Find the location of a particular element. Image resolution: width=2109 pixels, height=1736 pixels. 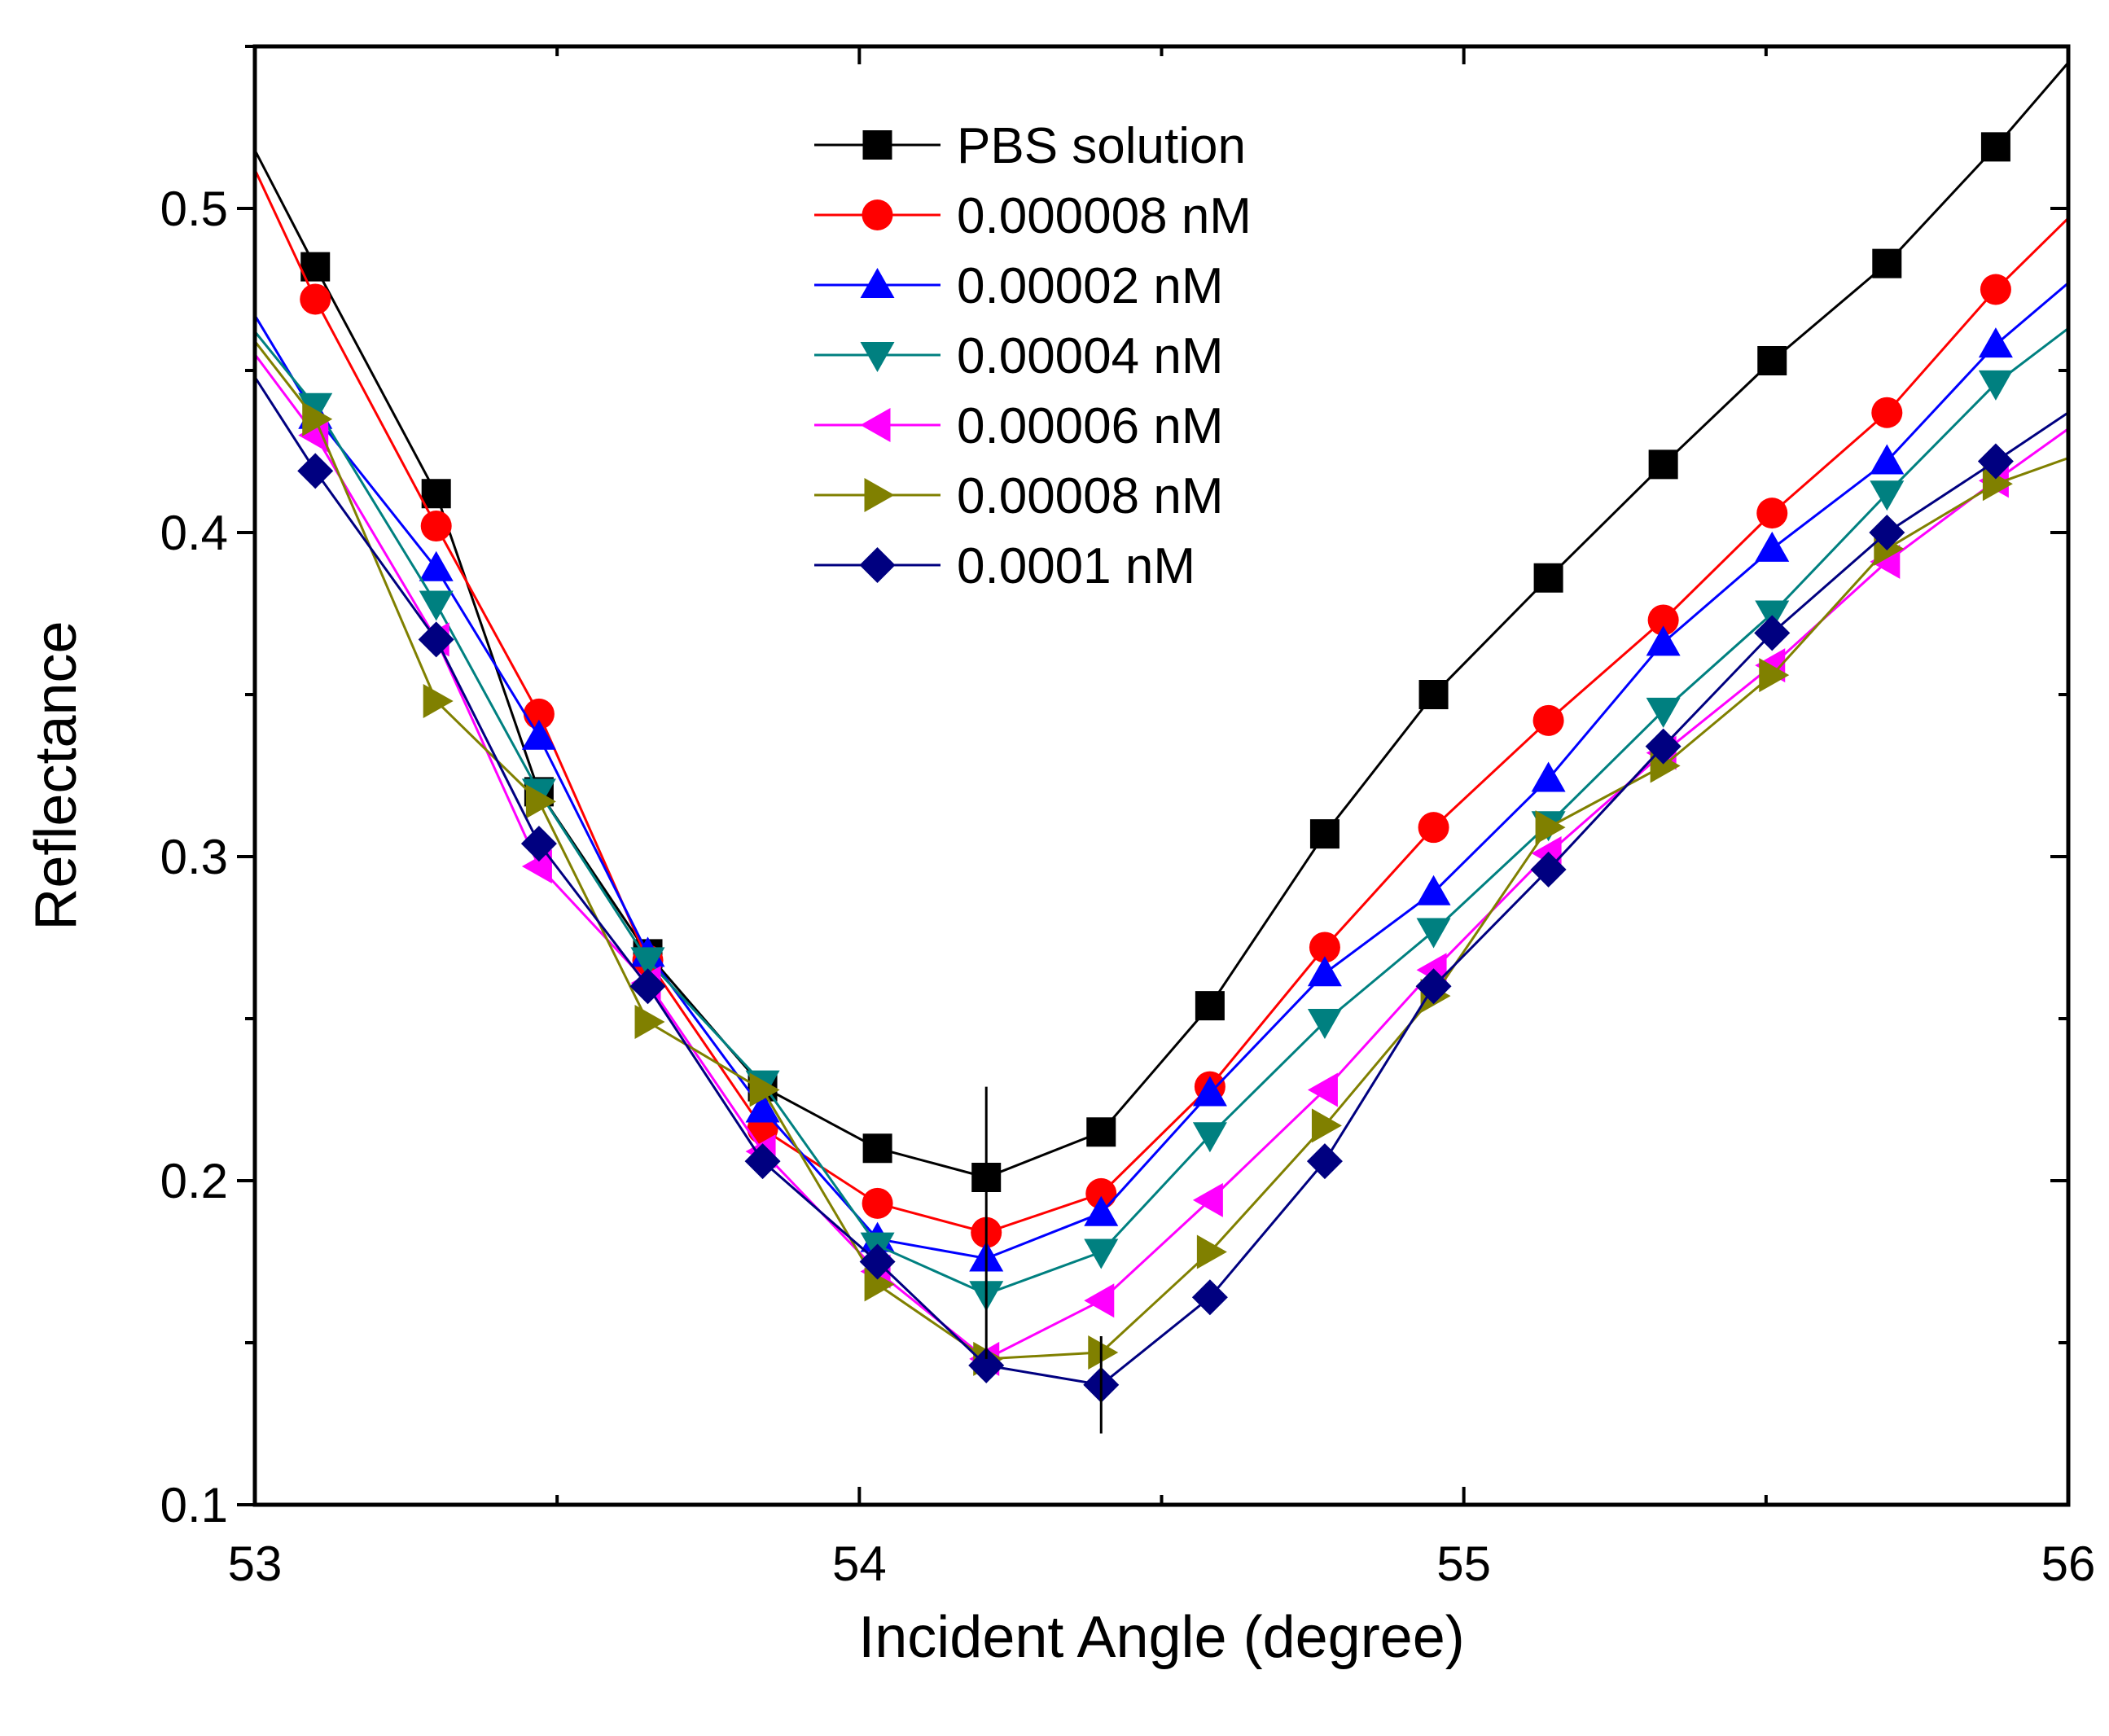

legend-item: 0.00006 nM is located at coordinates (1019, 426).